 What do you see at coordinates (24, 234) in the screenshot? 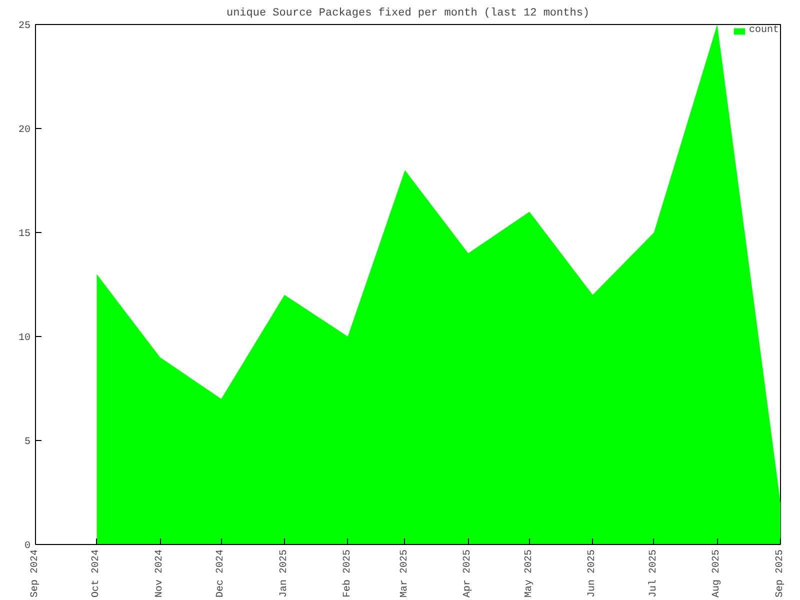
I see `y-tick-label: 15` at bounding box center [24, 234].